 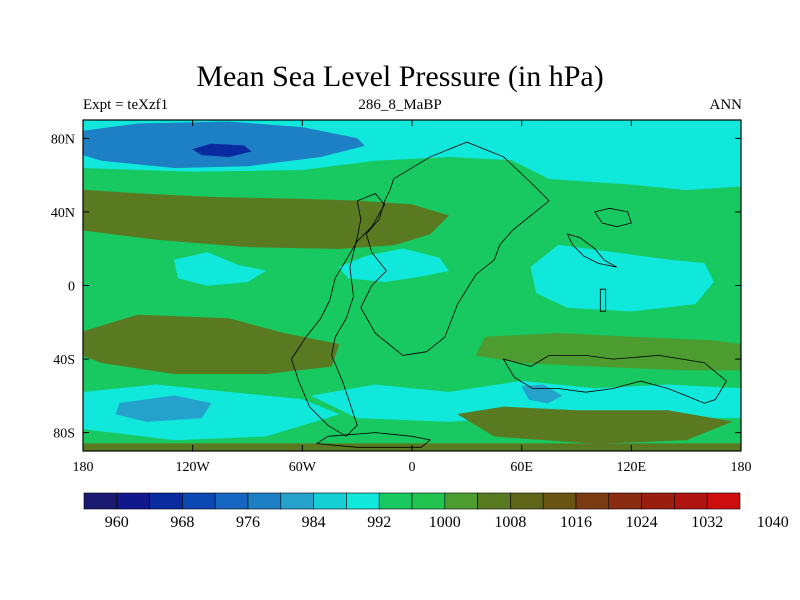 I want to click on colorbar-label: 968, so click(x=182, y=522).